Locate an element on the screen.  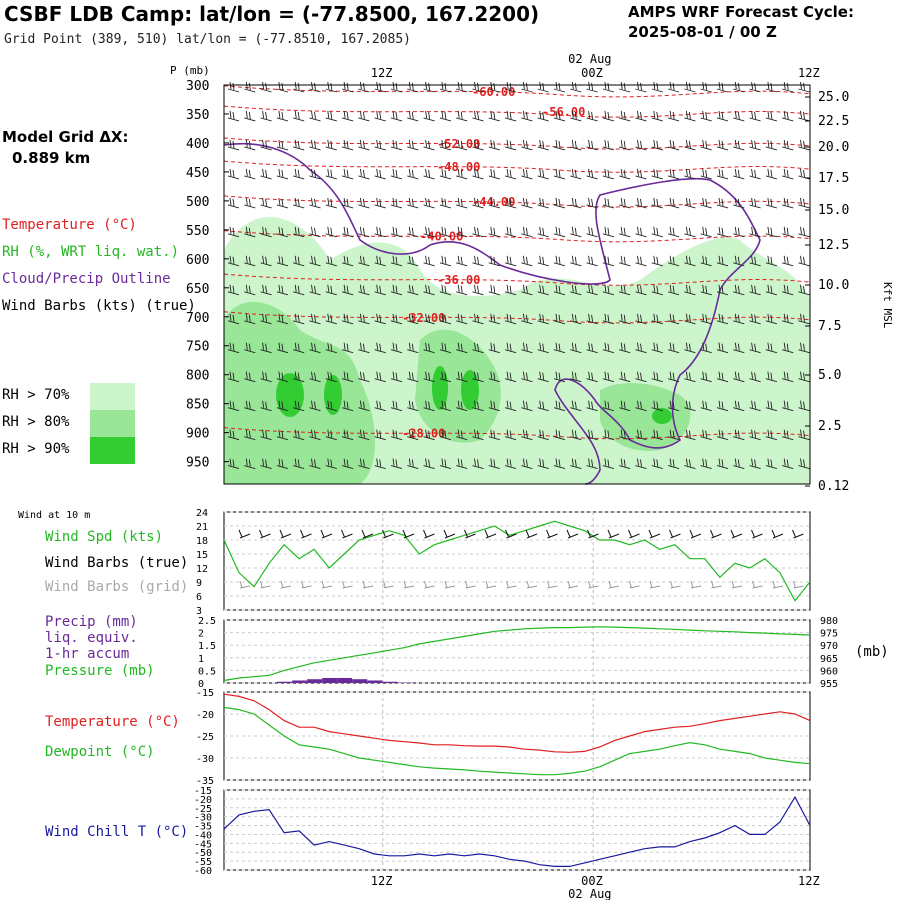
wind-speed-tick-label: 15 is located at coordinates (202, 555).